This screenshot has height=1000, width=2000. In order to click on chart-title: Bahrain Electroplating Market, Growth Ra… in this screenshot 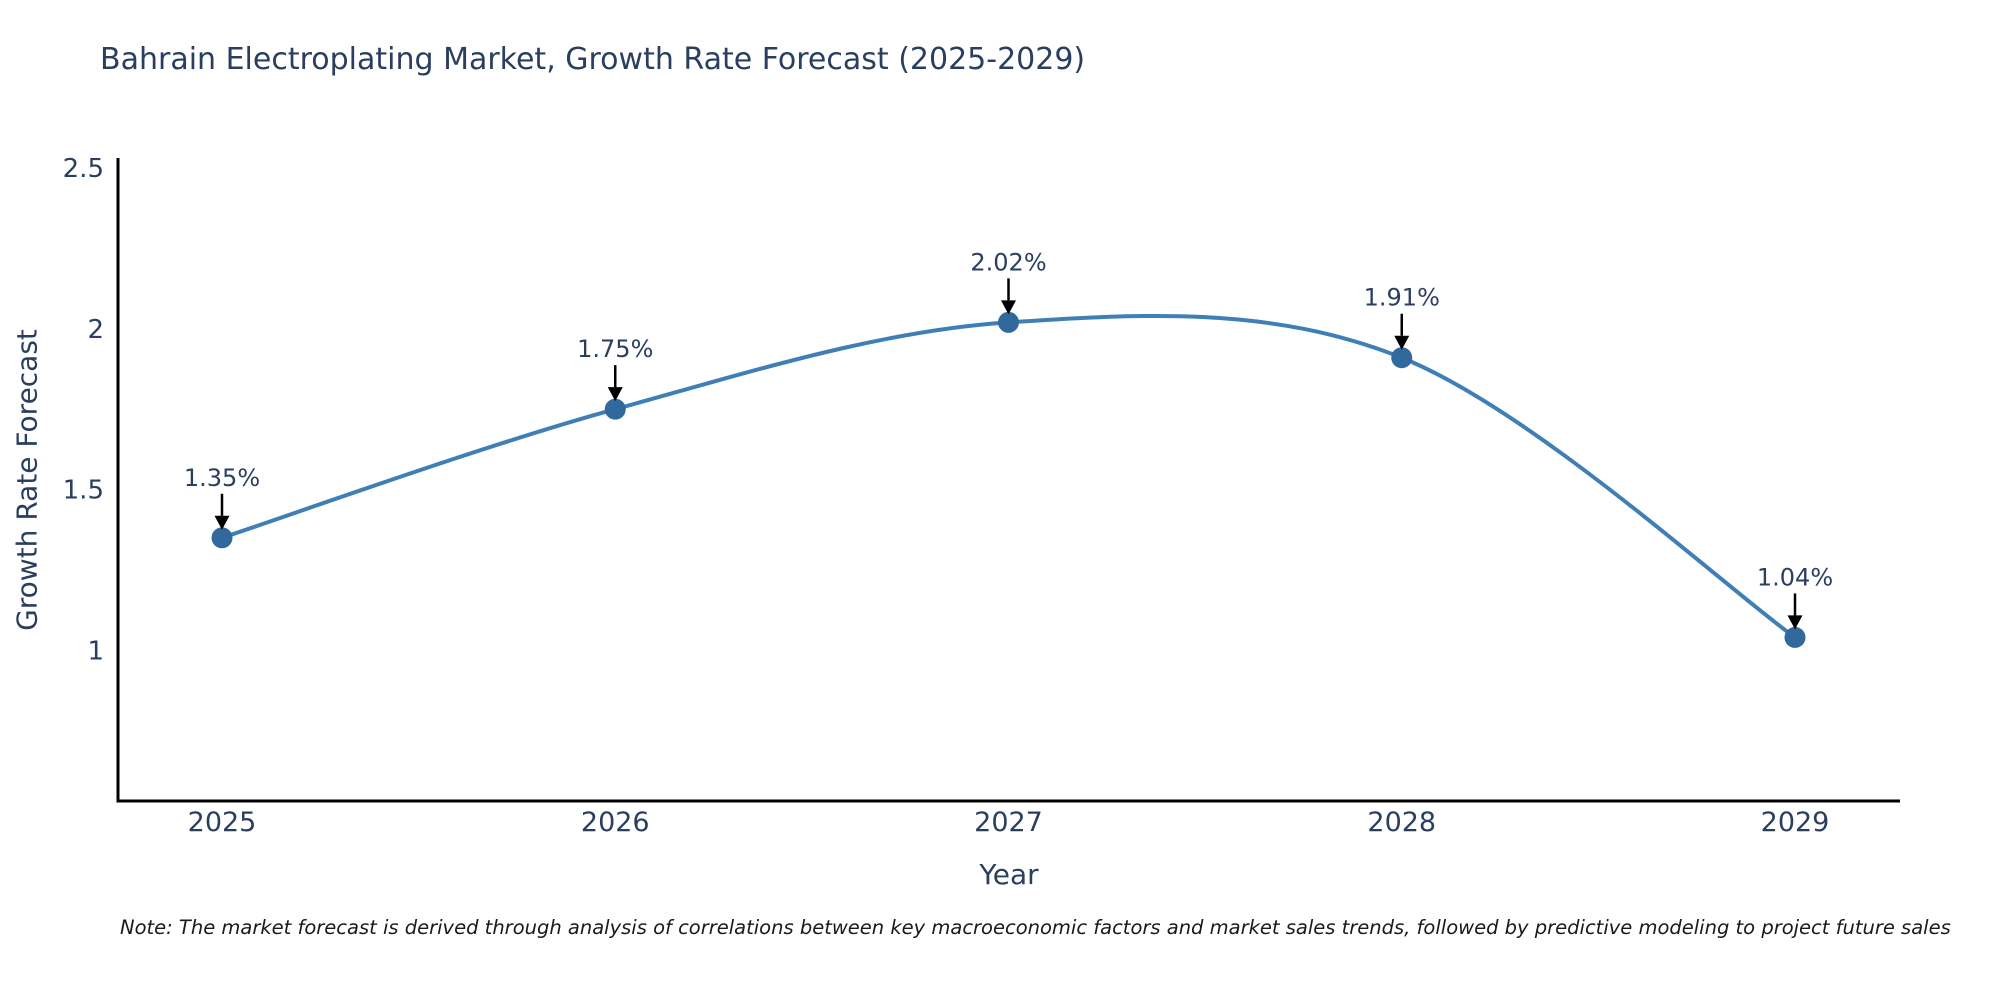, I will do `click(593, 59)`.